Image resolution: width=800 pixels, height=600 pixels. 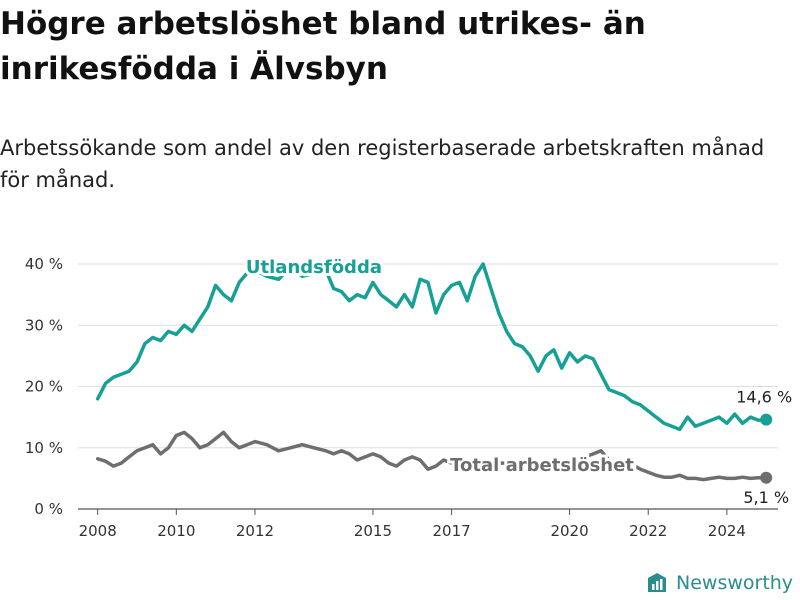 I want to click on foreign-born-end-marker, so click(x=766, y=419).